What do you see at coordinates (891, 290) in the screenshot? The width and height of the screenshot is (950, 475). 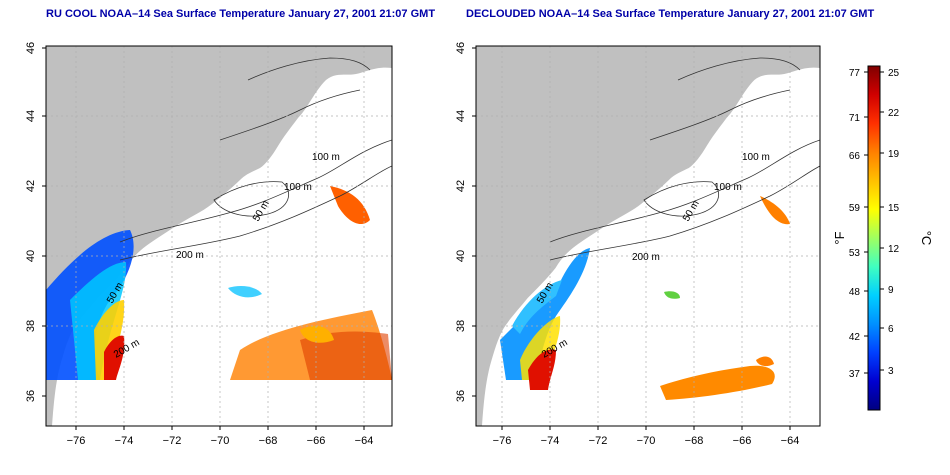 I see `celsius-tick-label: 9` at bounding box center [891, 290].